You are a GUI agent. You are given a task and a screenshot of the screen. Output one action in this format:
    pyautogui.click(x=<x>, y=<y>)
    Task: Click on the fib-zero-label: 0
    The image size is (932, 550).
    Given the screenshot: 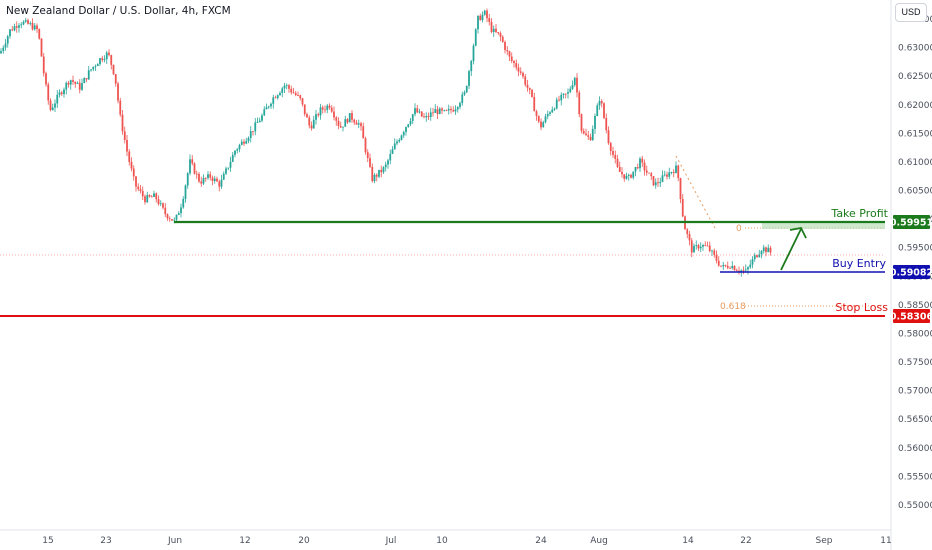 What is the action you would take?
    pyautogui.click(x=739, y=229)
    